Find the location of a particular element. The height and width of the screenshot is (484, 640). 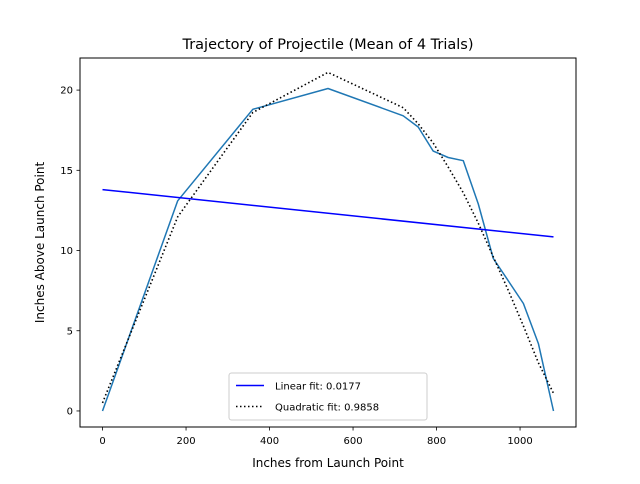

x-tick-label-1: 200 is located at coordinates (186, 441).